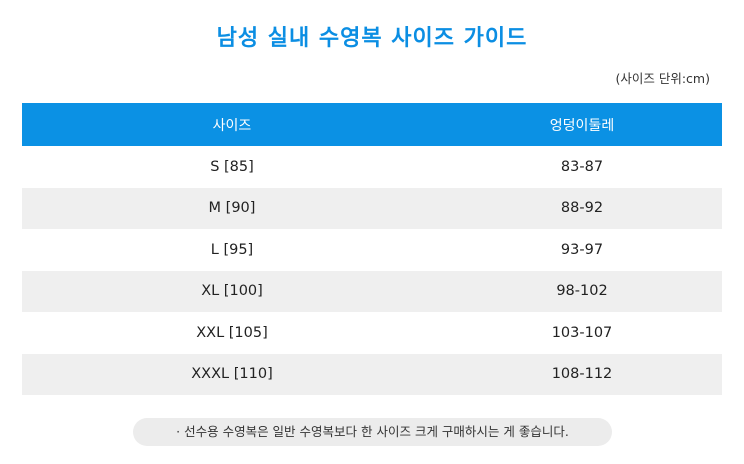 The width and height of the screenshot is (744, 464). What do you see at coordinates (232, 124) in the screenshot?
I see `header-size: 사이즈` at bounding box center [232, 124].